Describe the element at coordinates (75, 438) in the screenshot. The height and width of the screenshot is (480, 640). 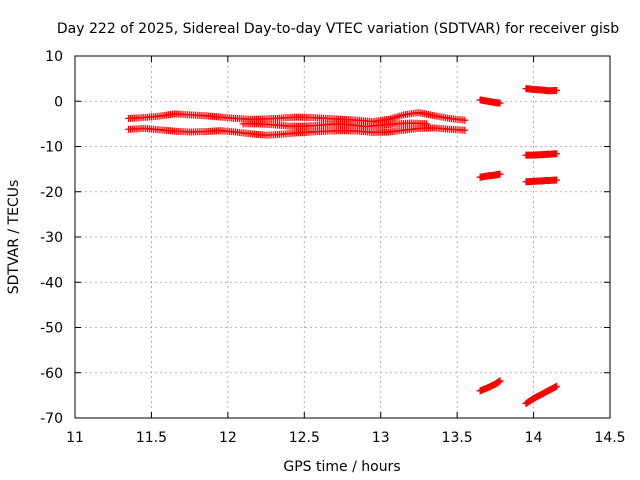
I see `x-tick-label: 11` at that location.